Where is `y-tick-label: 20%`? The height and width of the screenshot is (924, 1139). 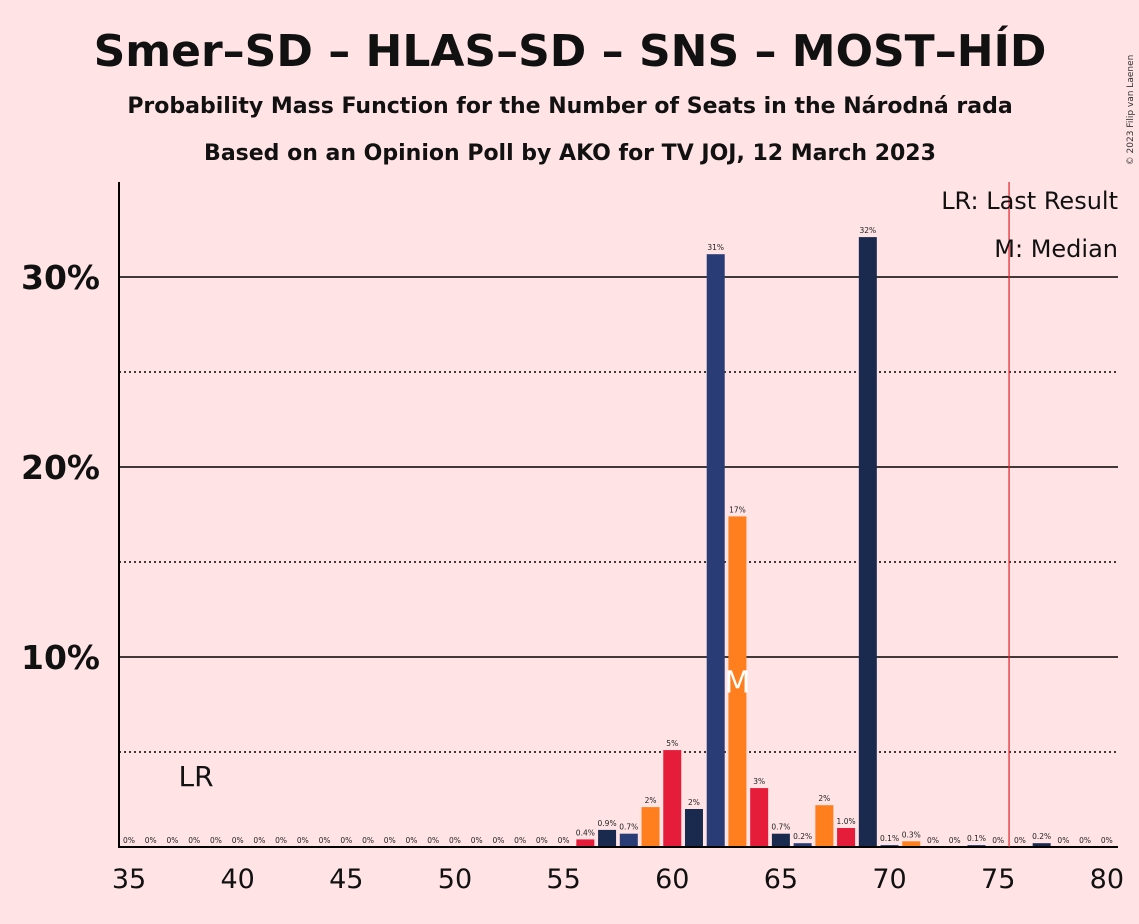
y-tick-label: 20% is located at coordinates (60, 467).